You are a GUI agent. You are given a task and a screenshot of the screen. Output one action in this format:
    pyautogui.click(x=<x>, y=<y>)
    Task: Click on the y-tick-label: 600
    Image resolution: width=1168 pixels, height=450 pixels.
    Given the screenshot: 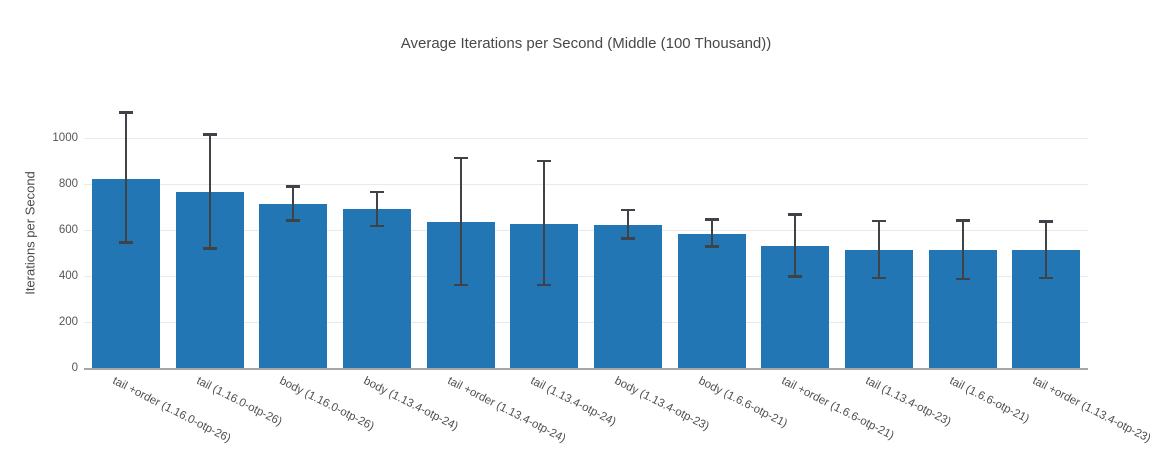 What is the action you would take?
    pyautogui.click(x=68, y=230)
    